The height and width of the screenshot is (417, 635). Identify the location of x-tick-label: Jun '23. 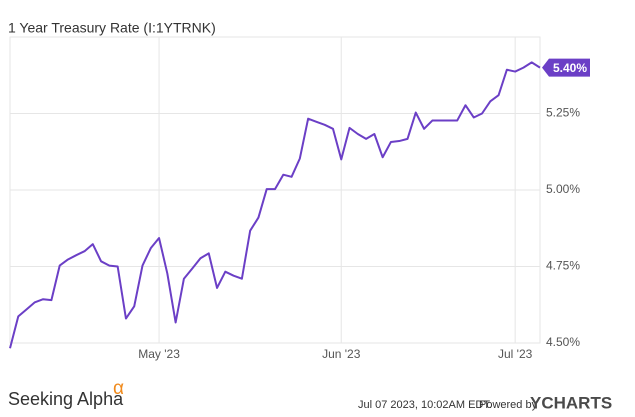
(341, 354).